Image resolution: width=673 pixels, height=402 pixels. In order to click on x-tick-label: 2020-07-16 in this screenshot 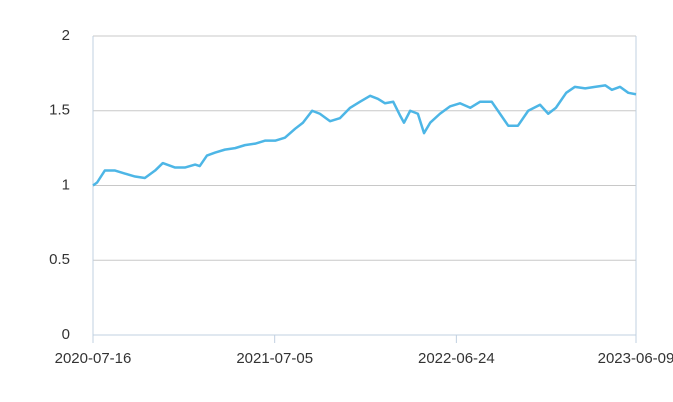, I will do `click(93, 358)`.